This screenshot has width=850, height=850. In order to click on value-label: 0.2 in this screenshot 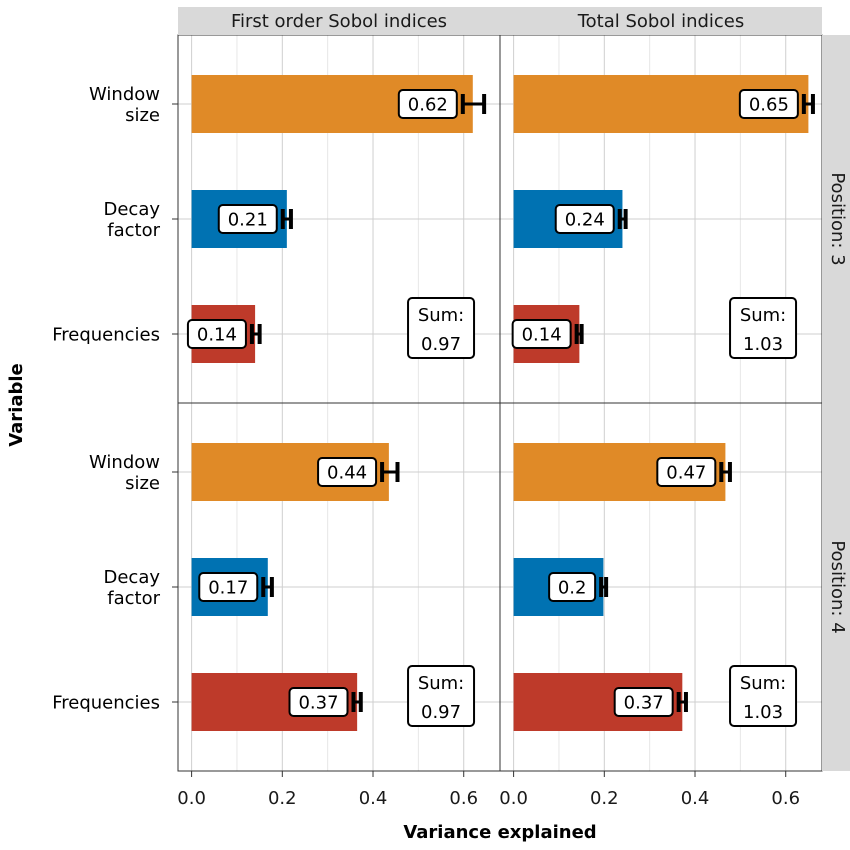, I will do `click(572, 588)`.